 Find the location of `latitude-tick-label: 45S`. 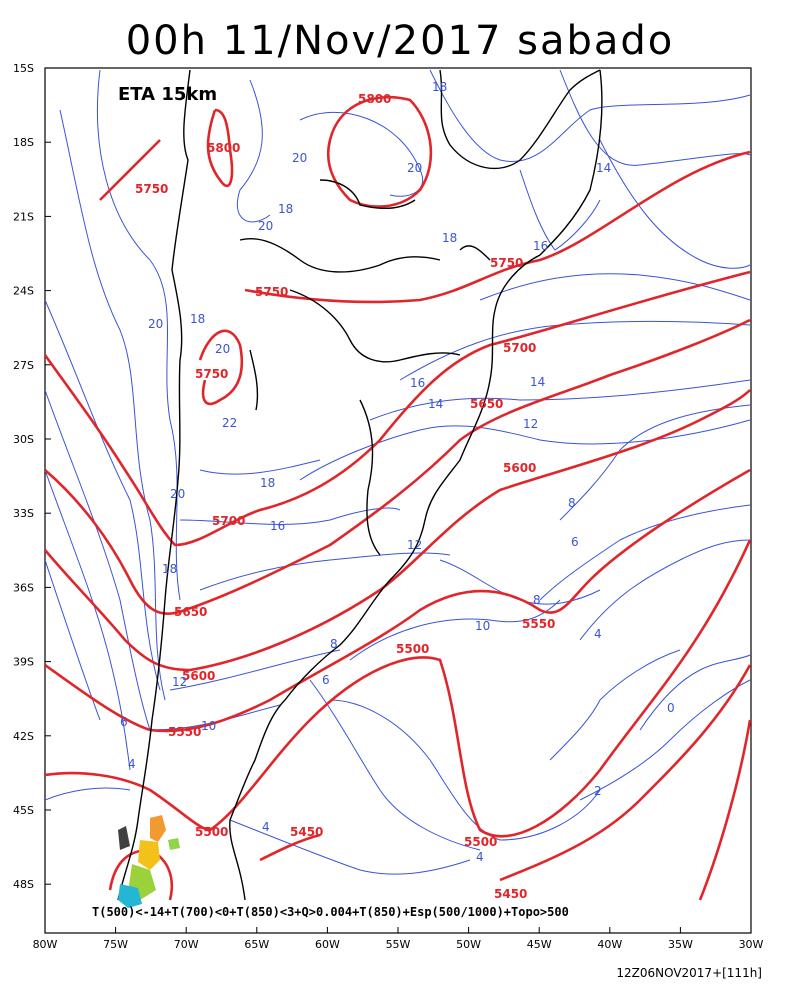

latitude-tick-label: 45S is located at coordinates (23, 810).